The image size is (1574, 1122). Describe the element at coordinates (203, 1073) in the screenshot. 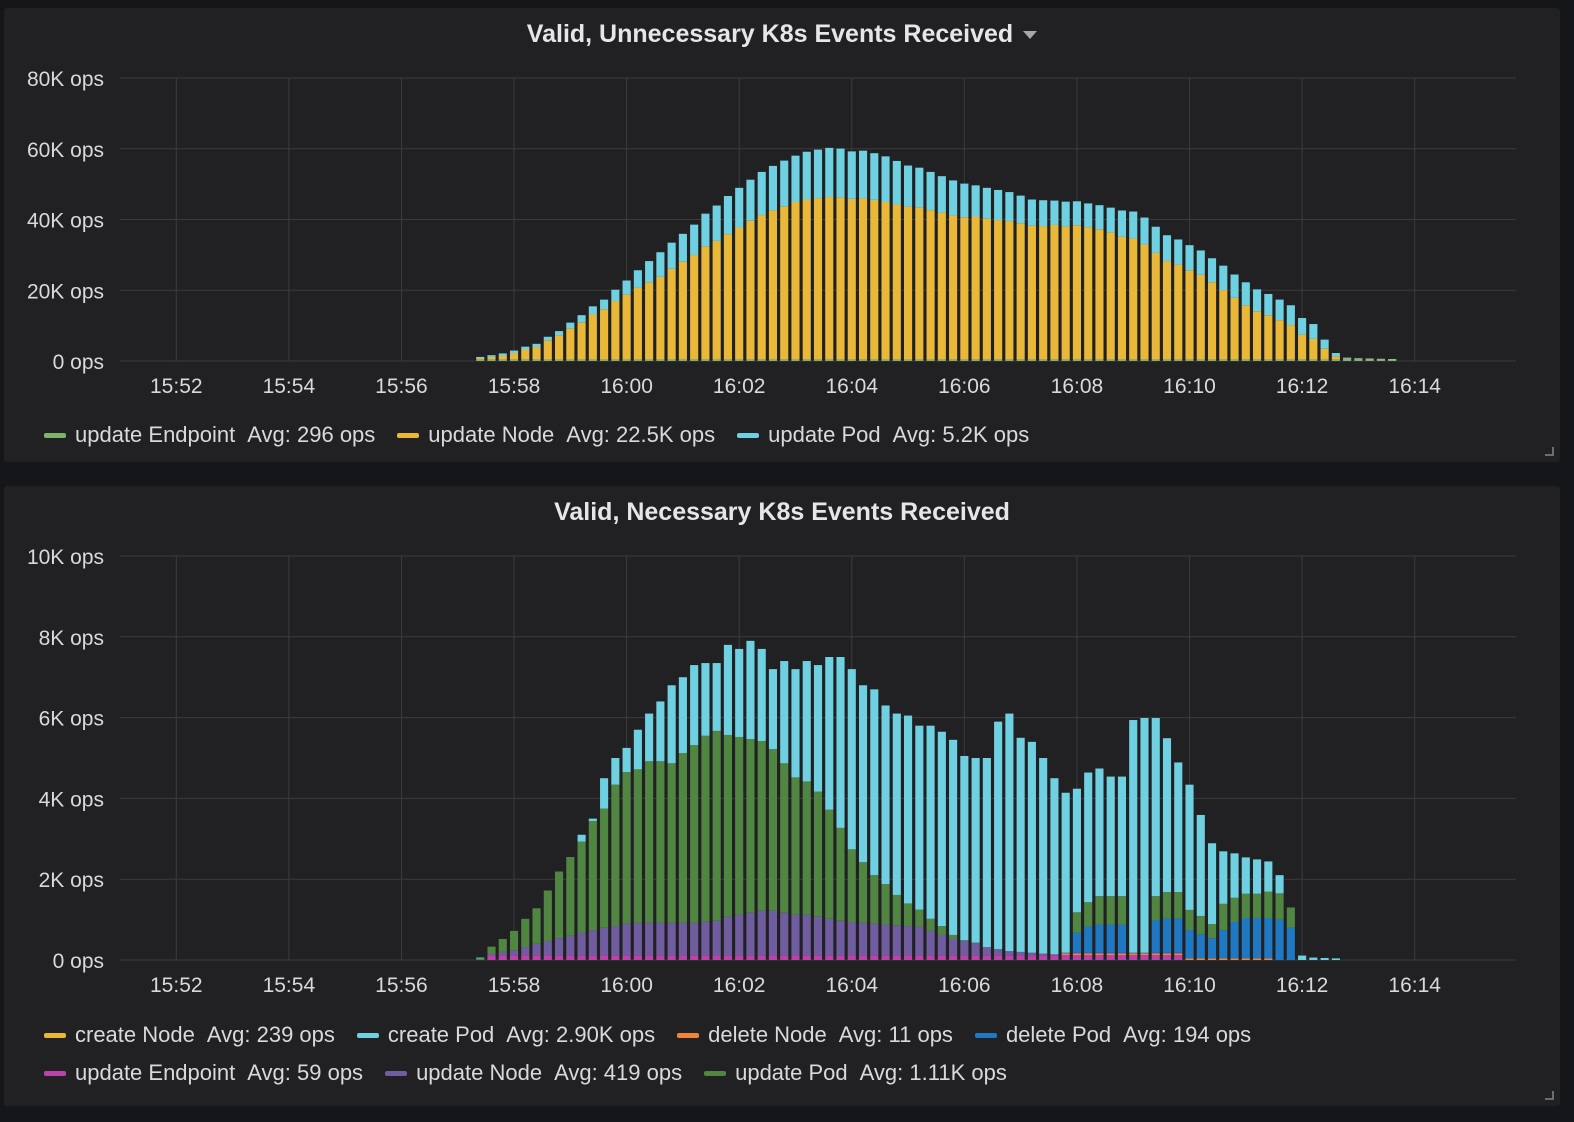

I see `legend-item: update Endpoint Avg: 59 ops` at that location.